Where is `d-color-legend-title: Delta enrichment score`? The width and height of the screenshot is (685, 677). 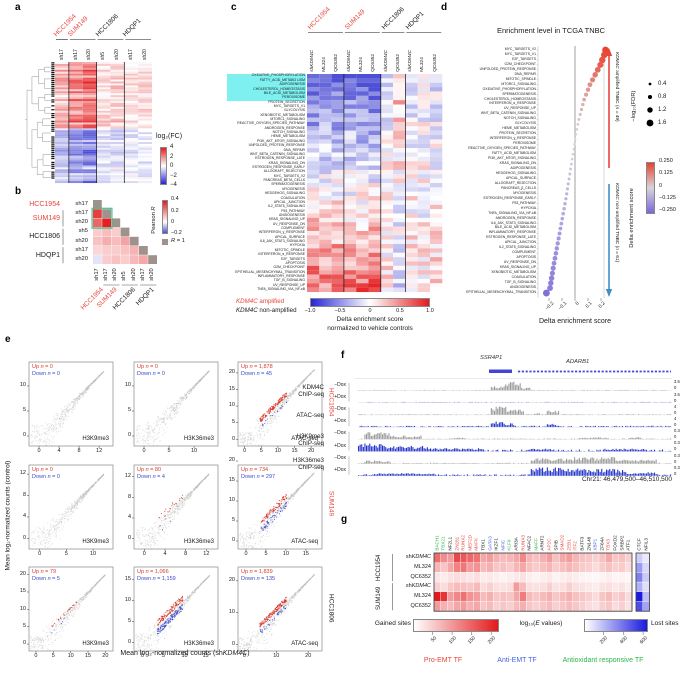
d-color-legend-title: Delta enrichment score is located at coordinates (632, 218).